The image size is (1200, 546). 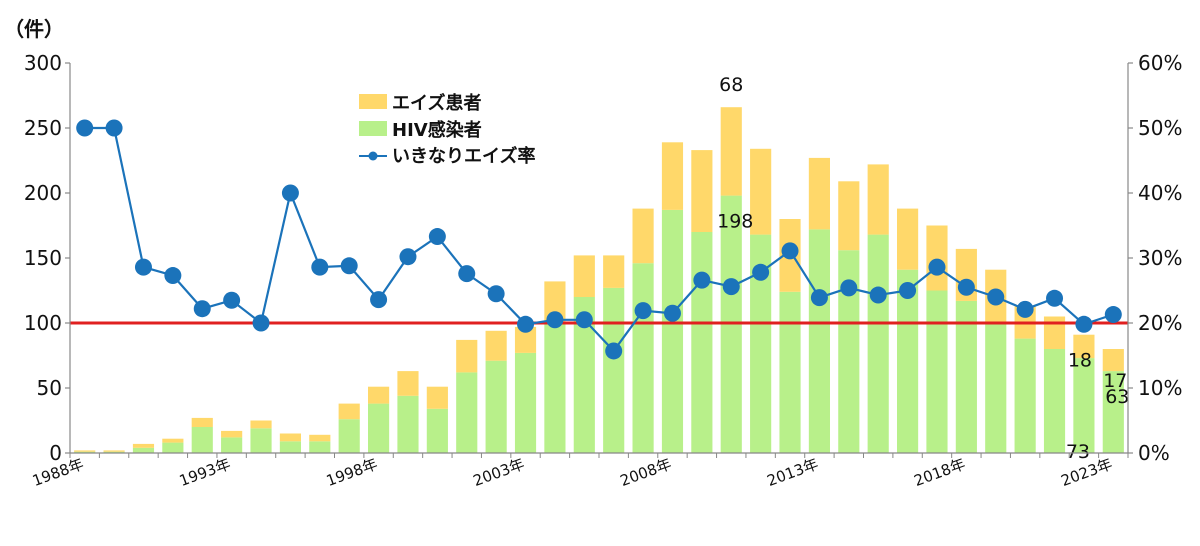 I want to click on legend: エイズ患者 HIV感染者 いきなりエイズ率, so click(x=463, y=126).